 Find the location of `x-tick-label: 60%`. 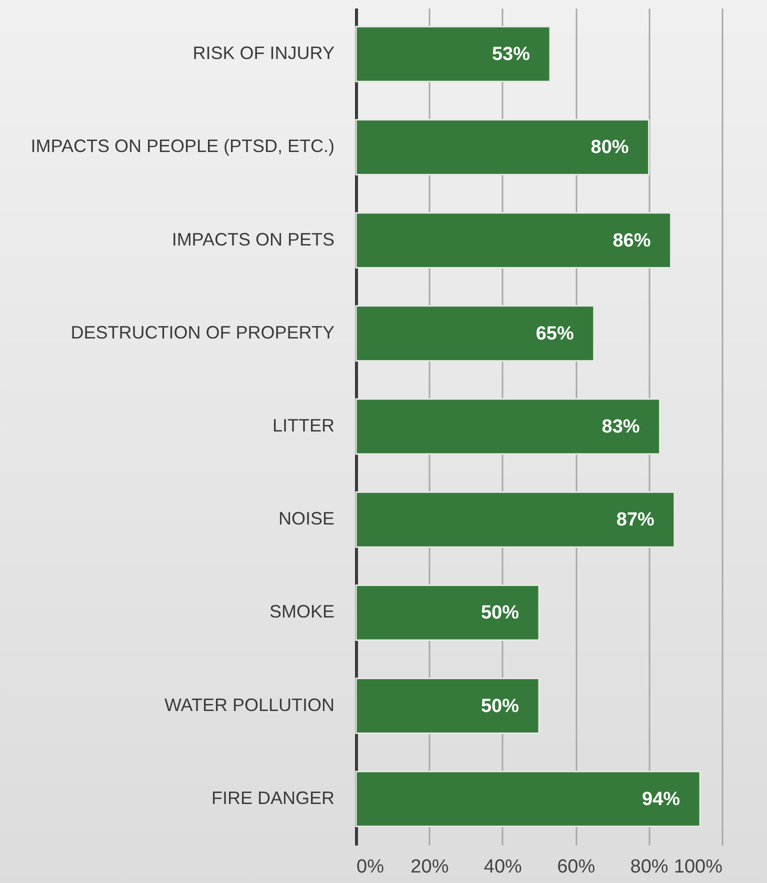

x-tick-label: 60% is located at coordinates (576, 867).